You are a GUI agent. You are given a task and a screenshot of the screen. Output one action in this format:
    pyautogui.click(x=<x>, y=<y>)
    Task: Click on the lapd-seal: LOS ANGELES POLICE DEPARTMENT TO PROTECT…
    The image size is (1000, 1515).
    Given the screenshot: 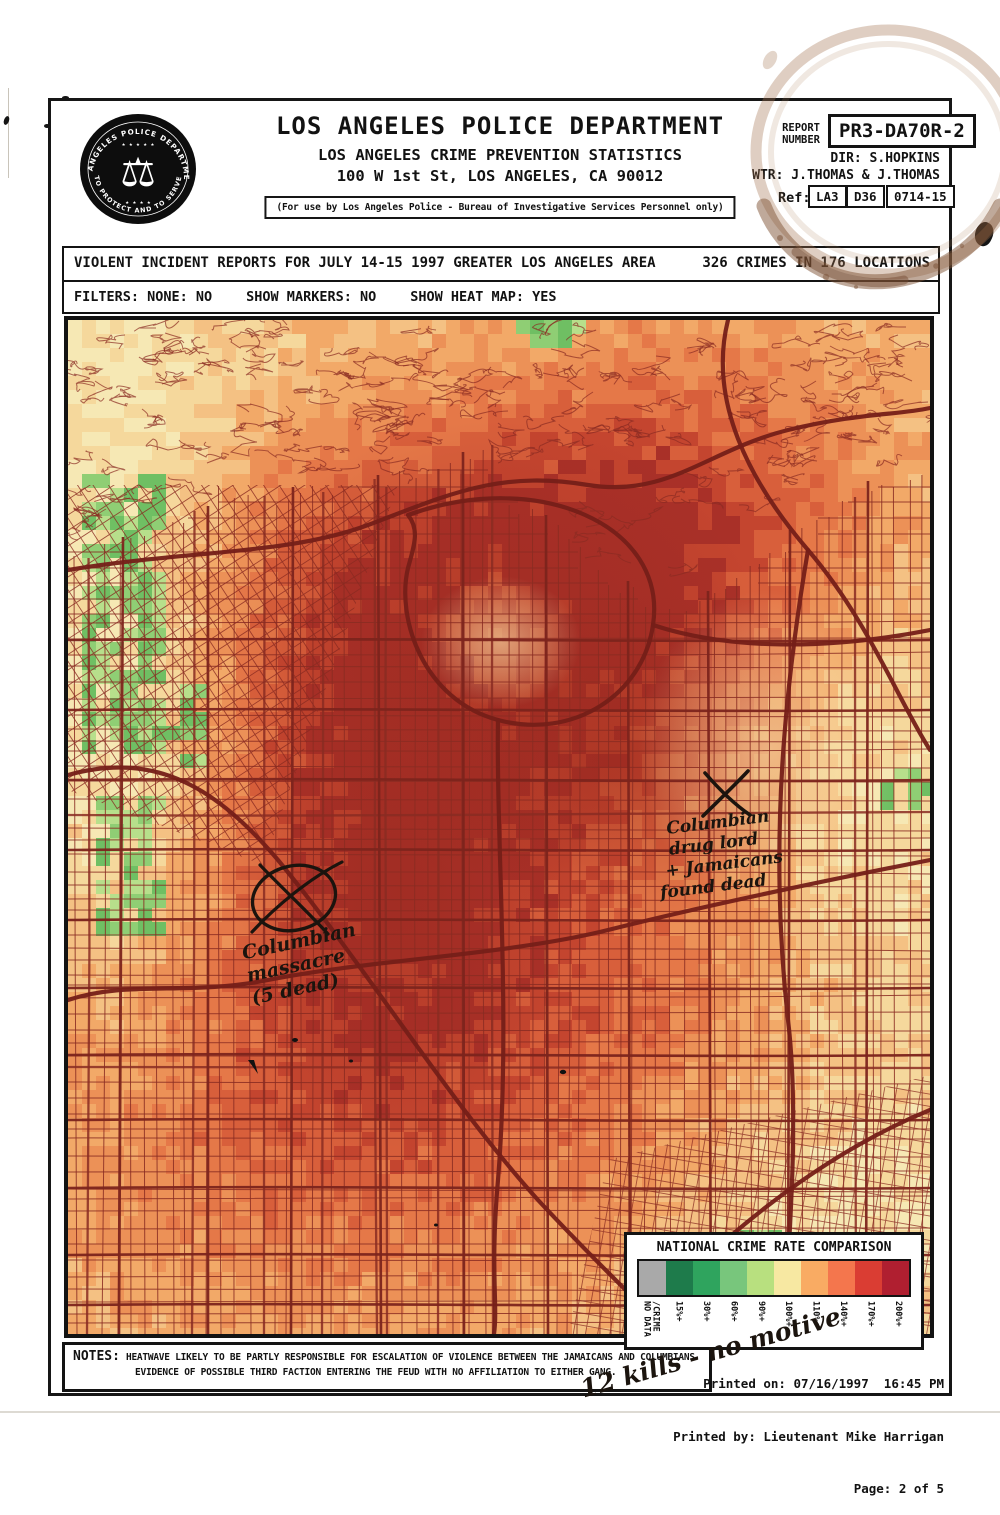 What is the action you would take?
    pyautogui.click(x=136, y=165)
    